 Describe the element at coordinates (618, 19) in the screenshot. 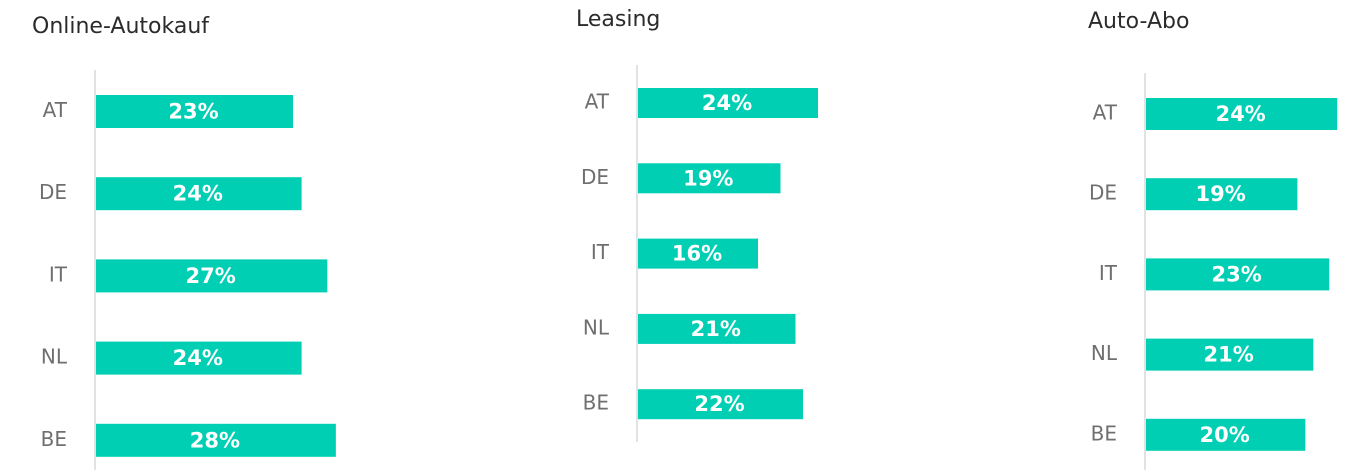

I see `chart-title: Leasing` at that location.